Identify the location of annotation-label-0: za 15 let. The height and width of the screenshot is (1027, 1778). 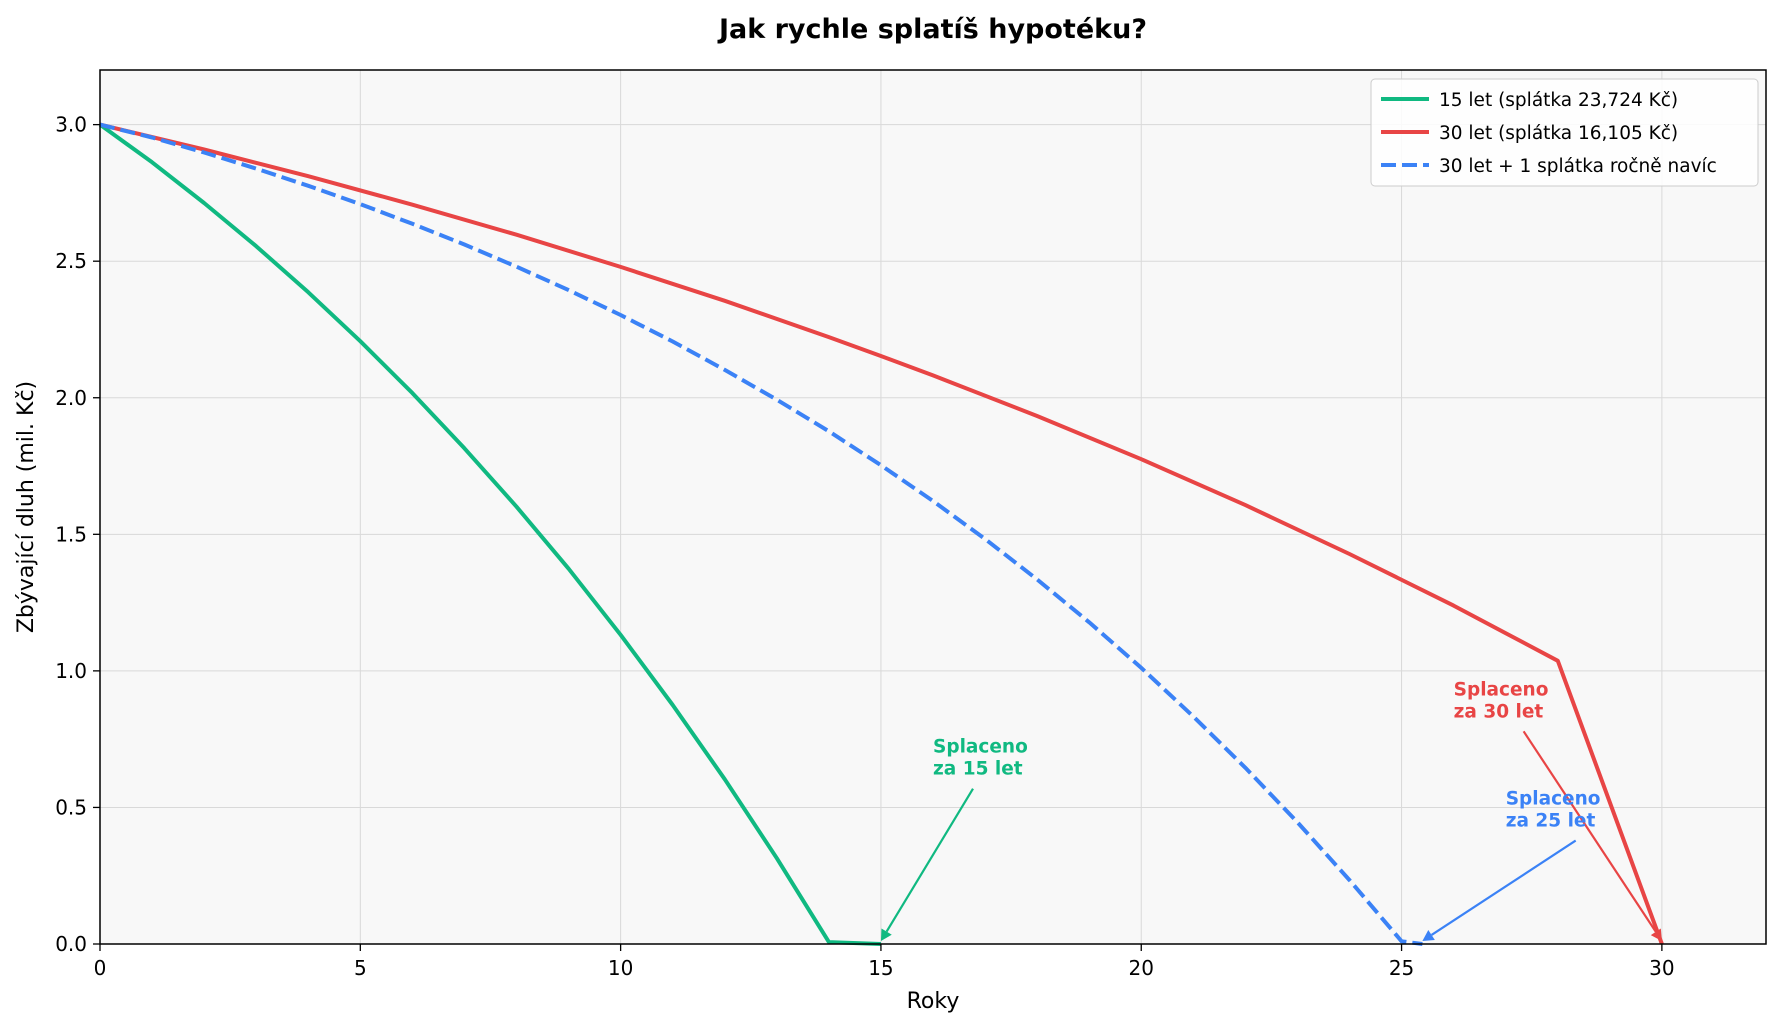
(978, 769).